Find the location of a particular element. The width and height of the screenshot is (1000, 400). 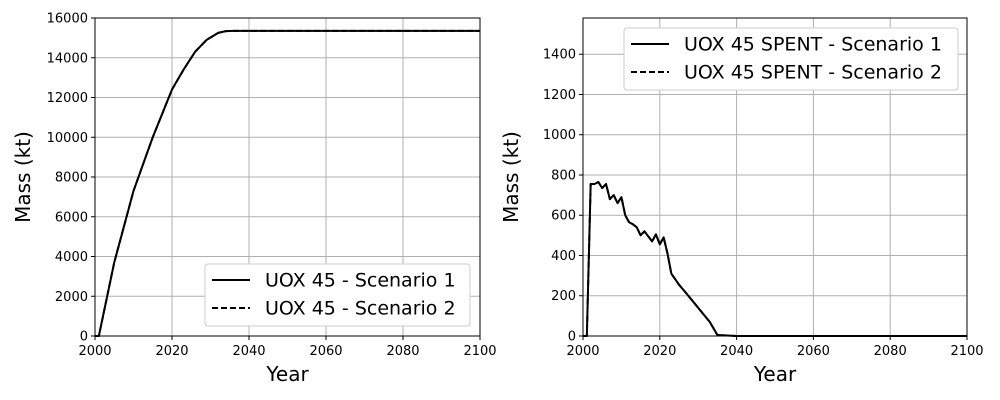

y-tick-label: 16000 is located at coordinates (67, 19).